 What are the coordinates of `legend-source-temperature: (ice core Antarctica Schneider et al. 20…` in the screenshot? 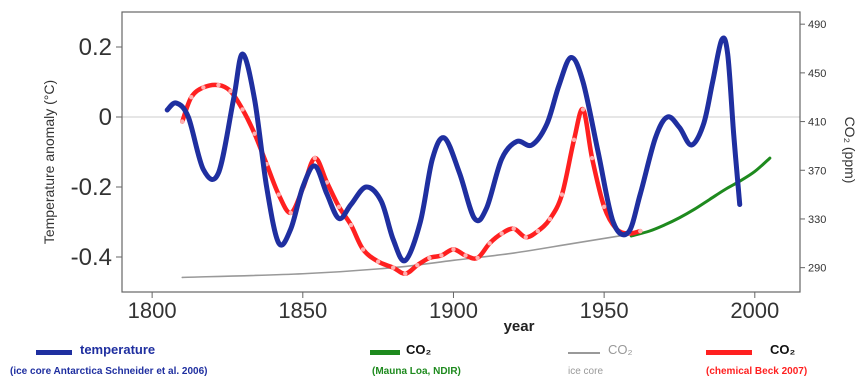 It's located at (109, 371).